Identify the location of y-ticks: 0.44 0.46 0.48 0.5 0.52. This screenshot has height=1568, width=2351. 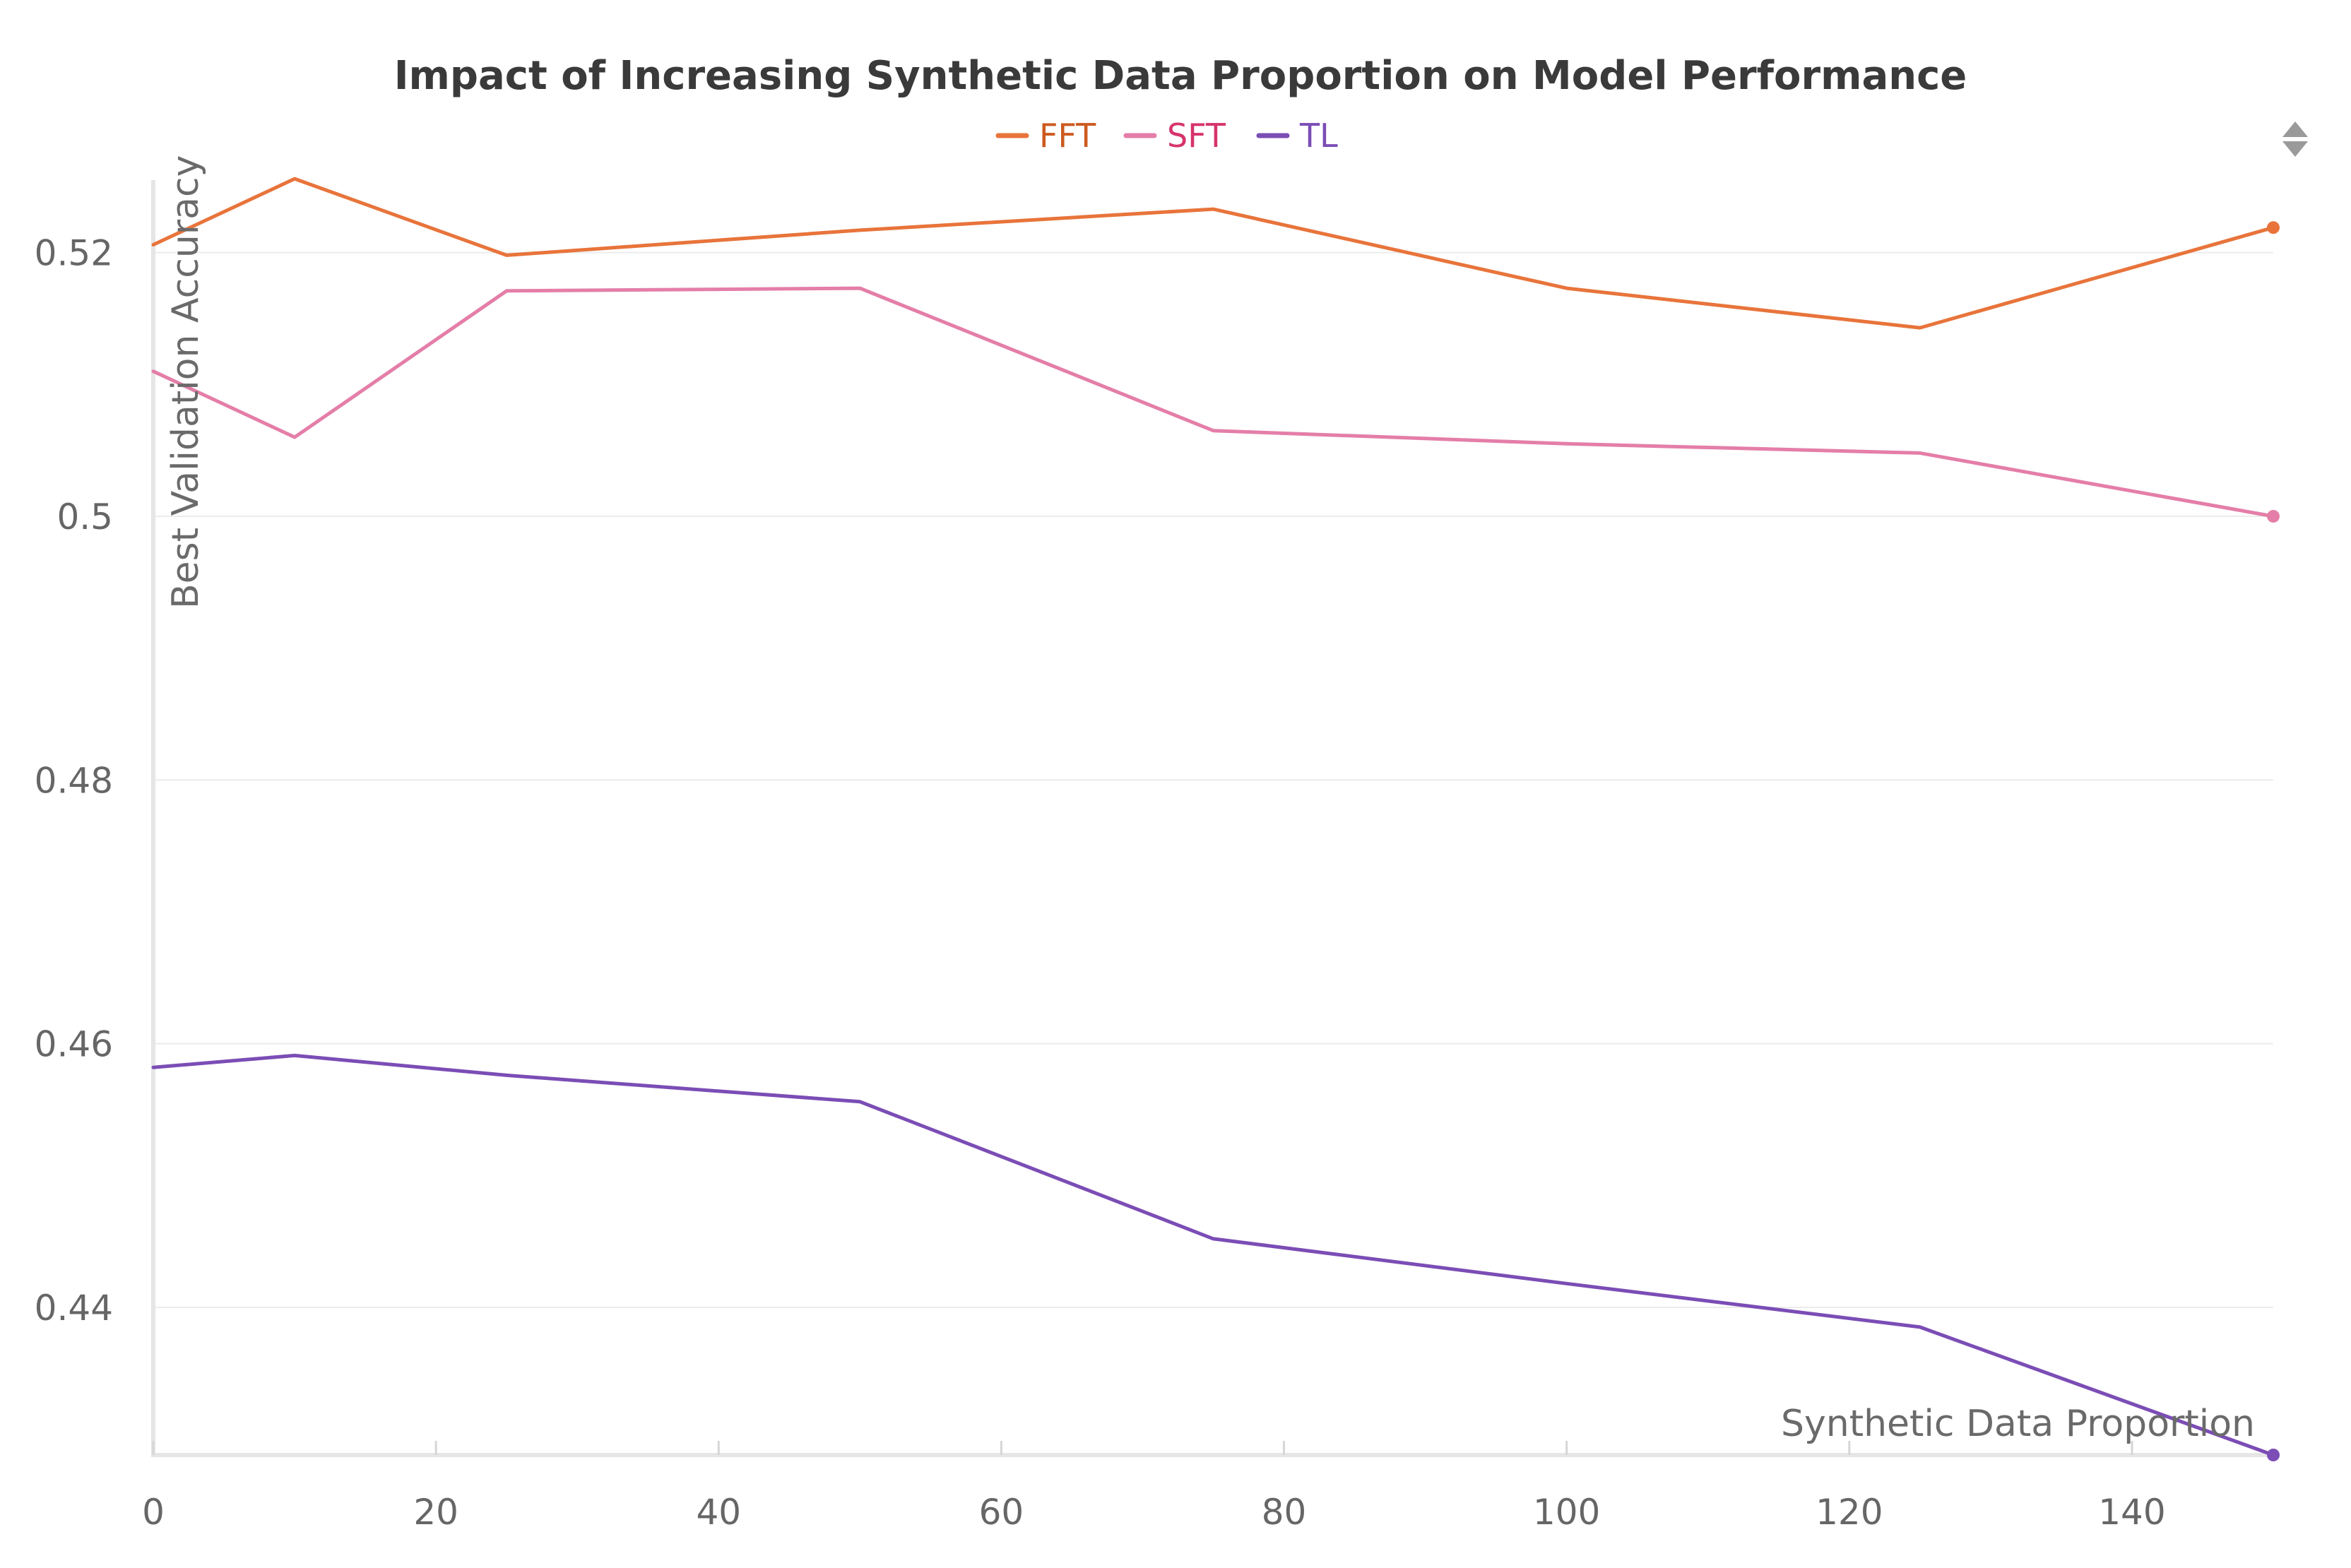
(74, 781).